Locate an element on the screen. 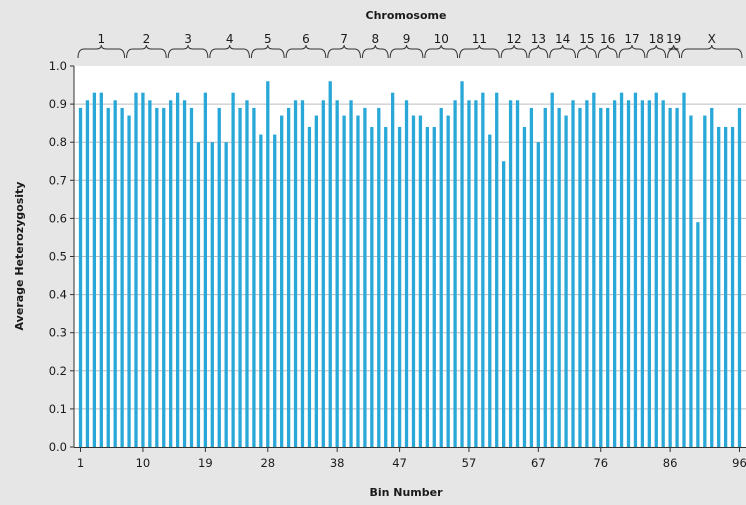 Image resolution: width=746 pixels, height=505 pixels. y-tick-label: 0.0 is located at coordinates (58, 447).